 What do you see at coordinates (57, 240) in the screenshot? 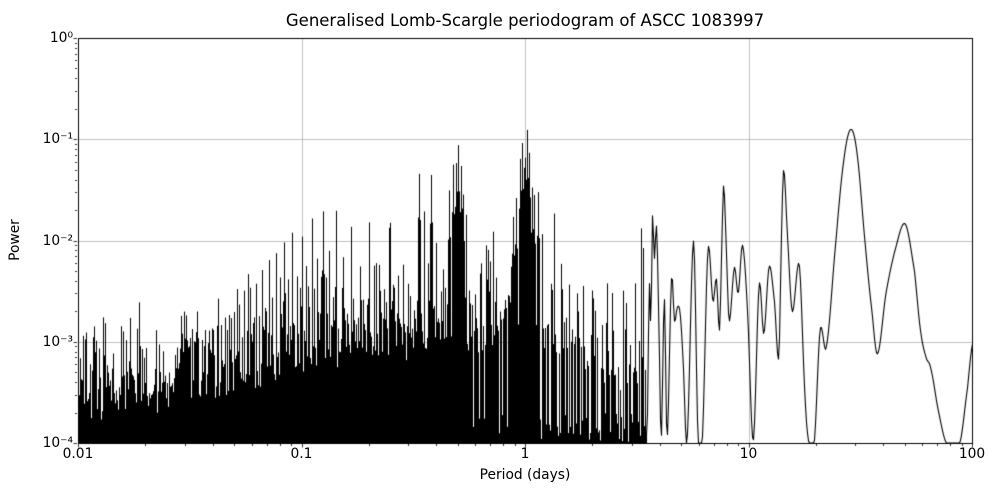
I see `y-tick-label: 10⁻²` at bounding box center [57, 240].